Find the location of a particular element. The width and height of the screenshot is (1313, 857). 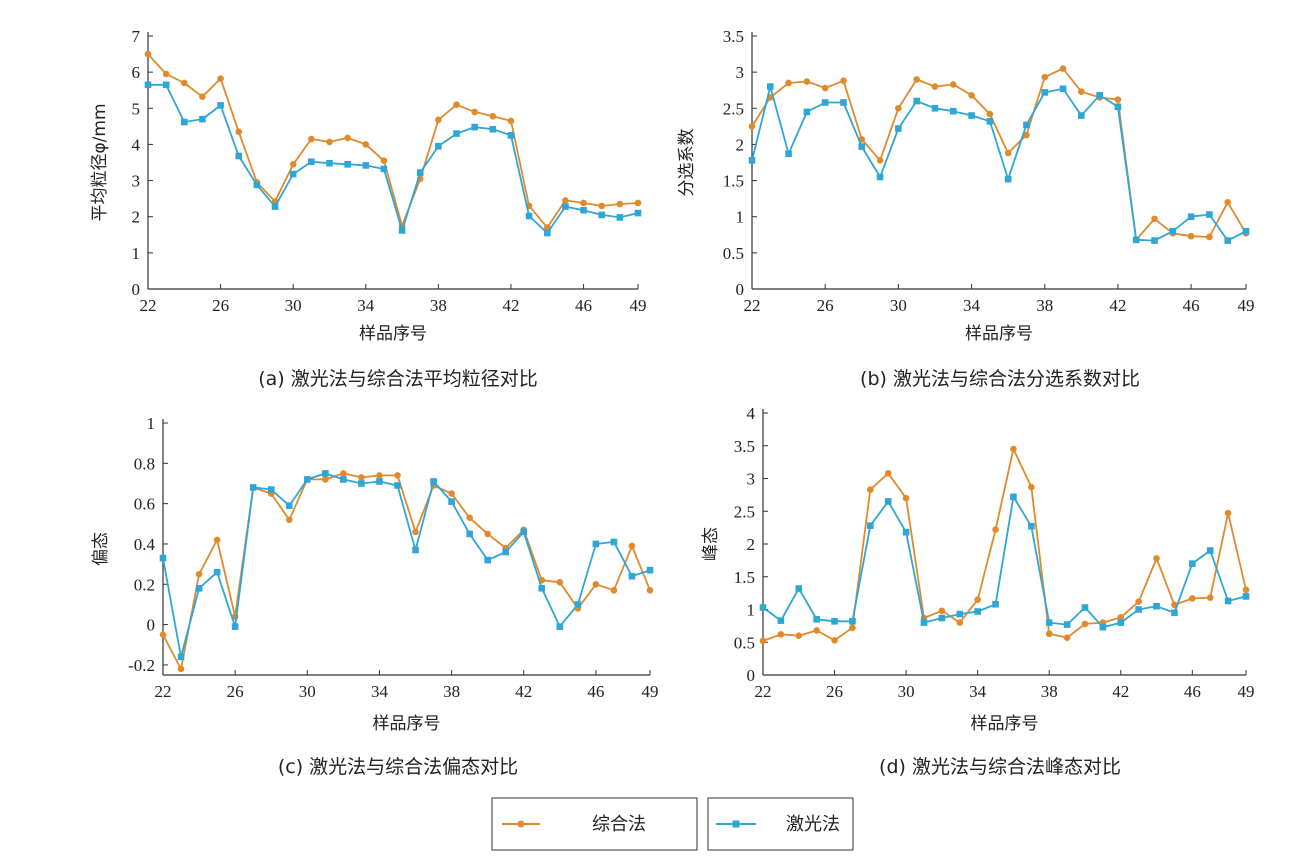

legend-label-laser: 激光法 is located at coordinates (813, 824).